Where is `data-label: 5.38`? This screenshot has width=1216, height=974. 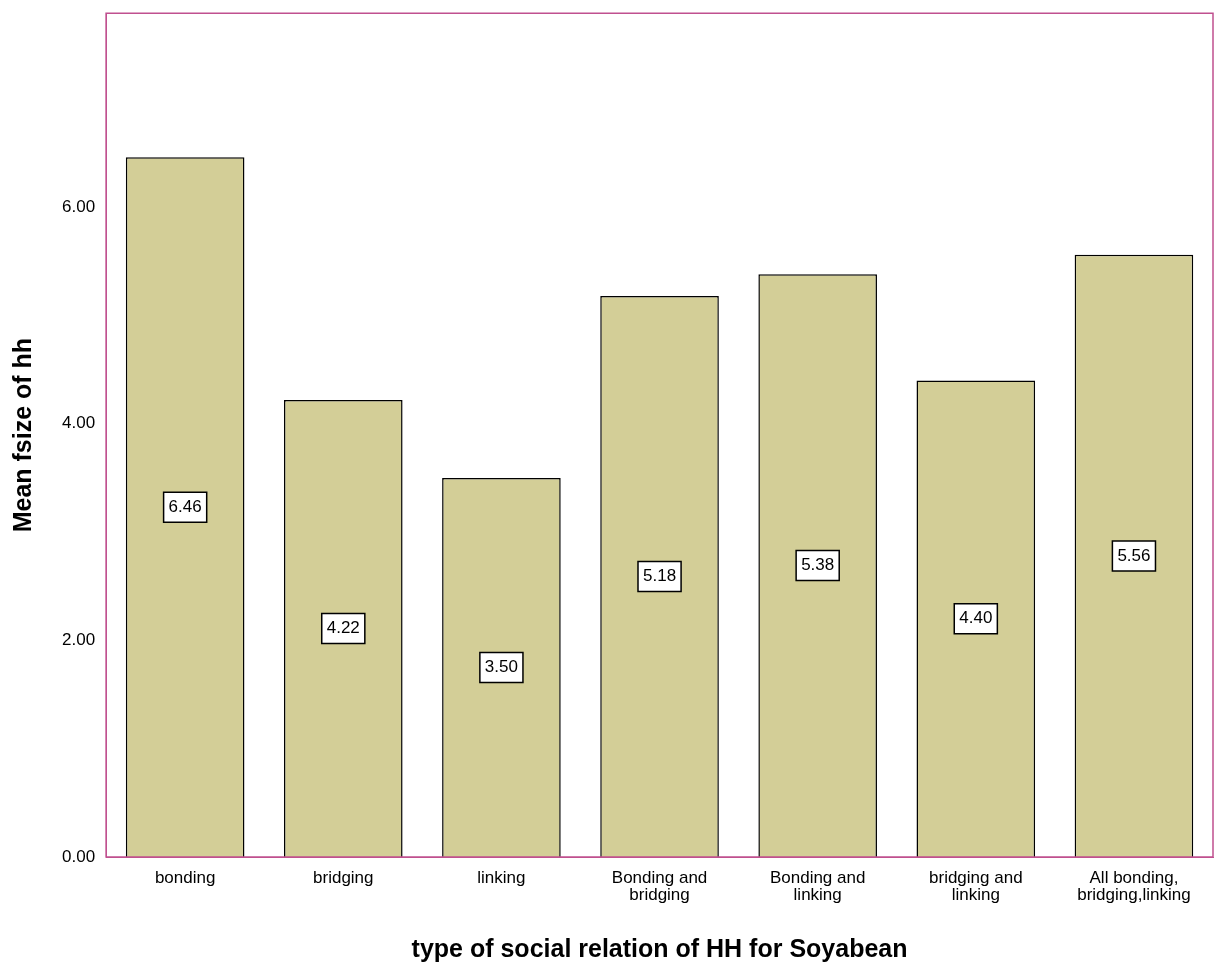 data-label: 5.38 is located at coordinates (818, 565).